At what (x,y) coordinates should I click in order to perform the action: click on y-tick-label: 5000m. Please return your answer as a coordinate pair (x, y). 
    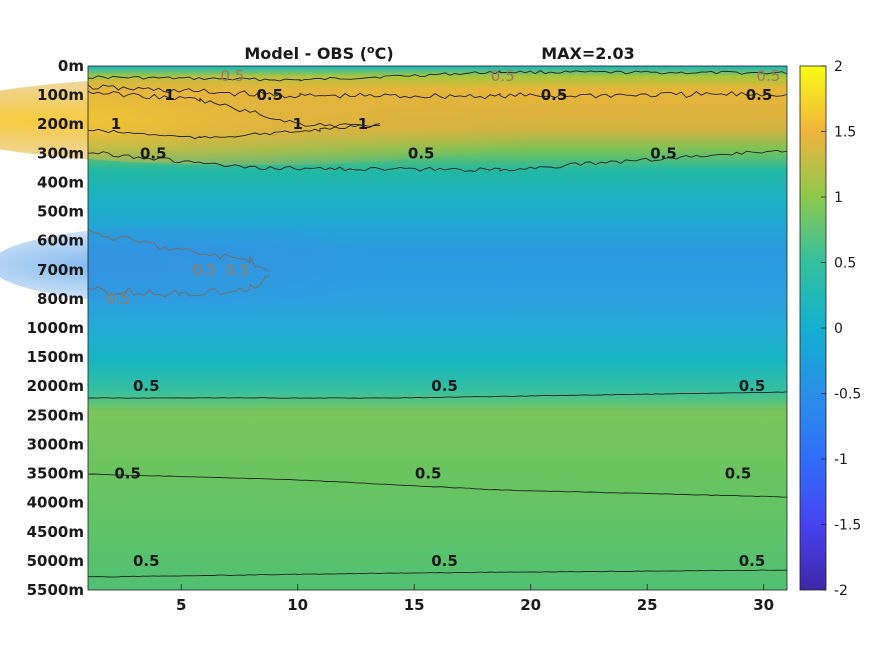
    Looking at the image, I should click on (55, 561).